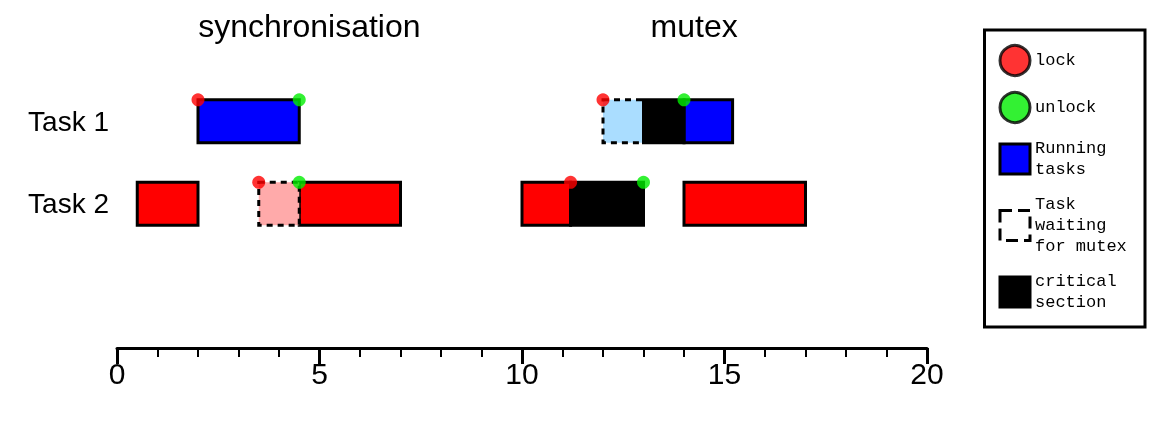 Image resolution: width=1155 pixels, height=421 pixels. I want to click on legend-label: unlock, so click(1066, 107).